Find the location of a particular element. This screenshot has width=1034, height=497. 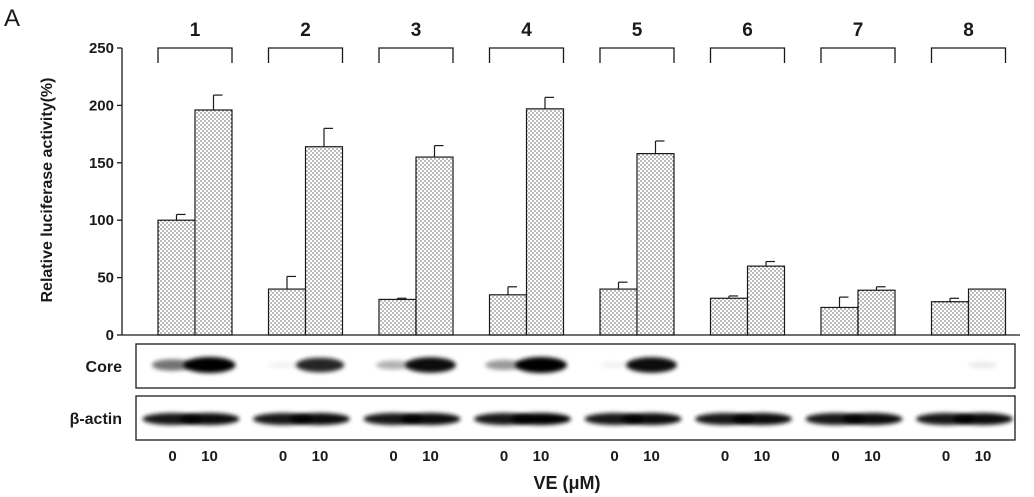

group-label: 6 is located at coordinates (747, 30).